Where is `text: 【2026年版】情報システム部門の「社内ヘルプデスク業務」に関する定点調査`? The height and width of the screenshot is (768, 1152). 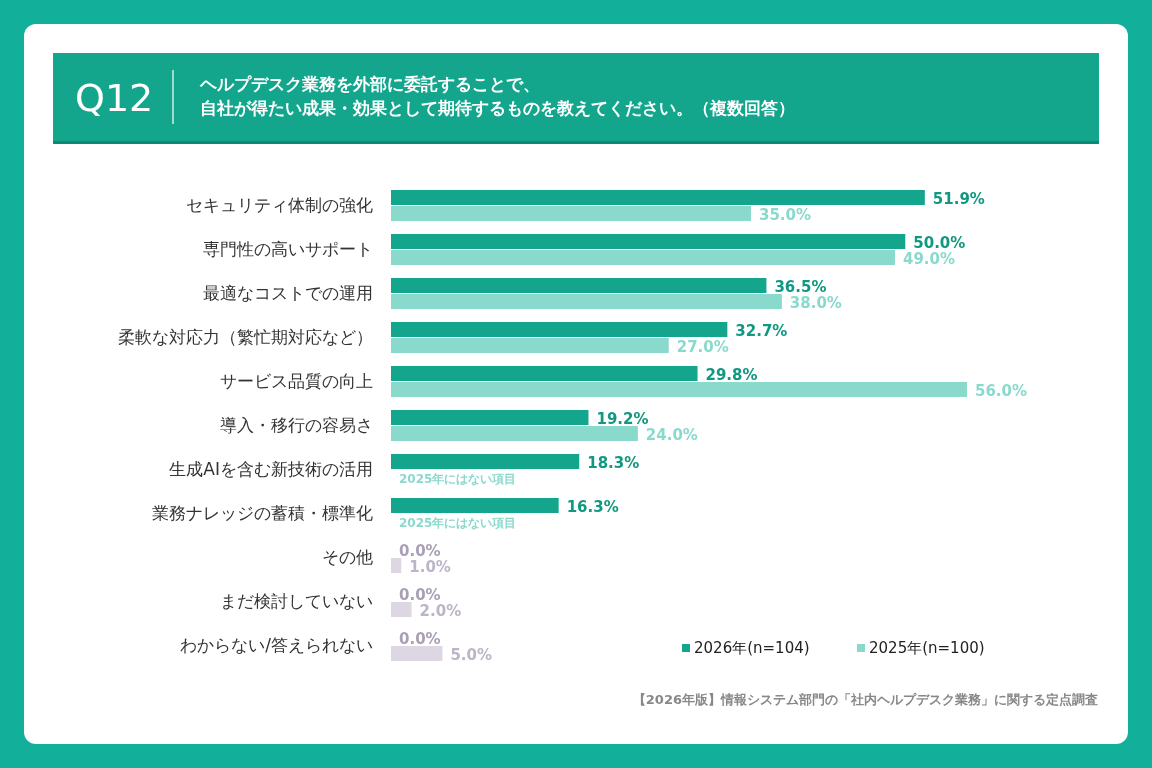
text: 【2026年版】情報システム部門の「社内ヘルプデスク業務」に関する定点調査 is located at coordinates (865, 699).